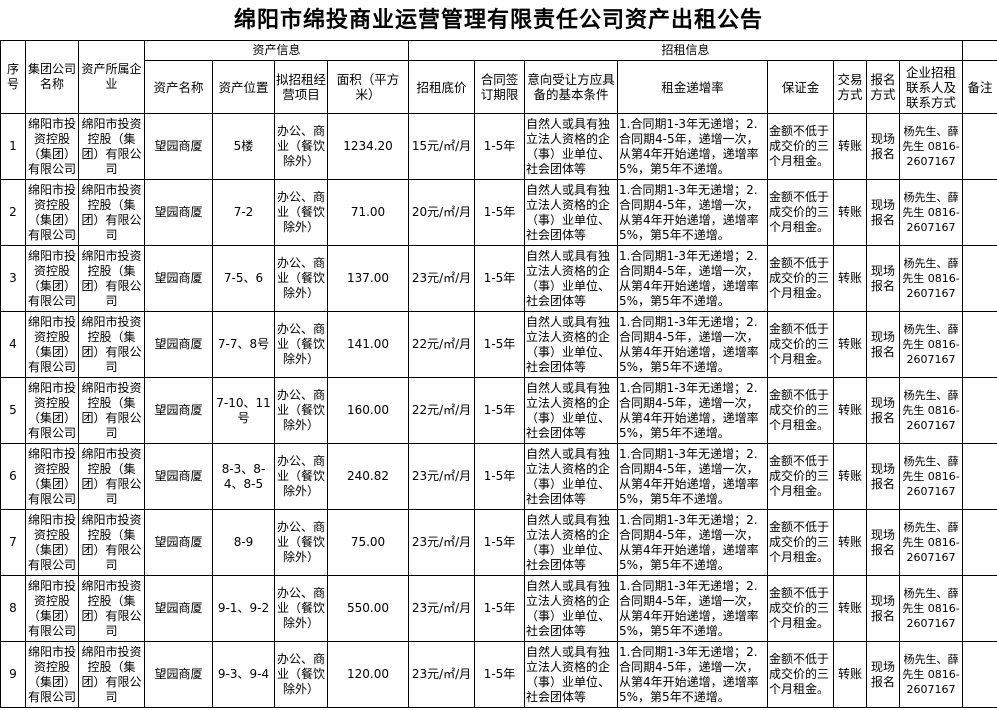  I want to click on header-conditions: 意向受让方应具备的基本条件, so click(571, 87).